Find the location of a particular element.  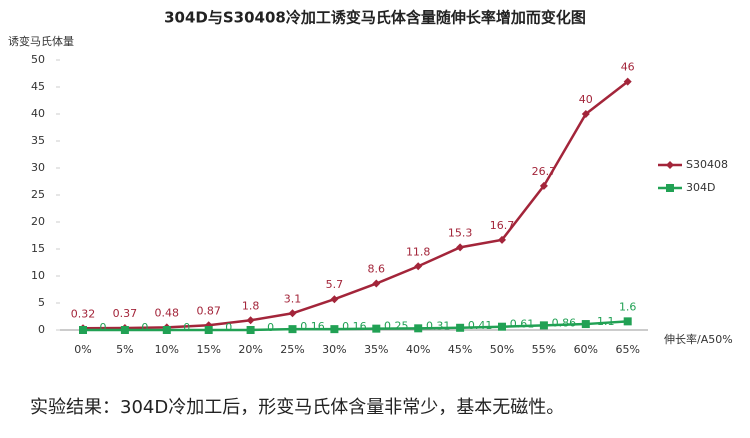

data-label: 8.6 is located at coordinates (377, 269).